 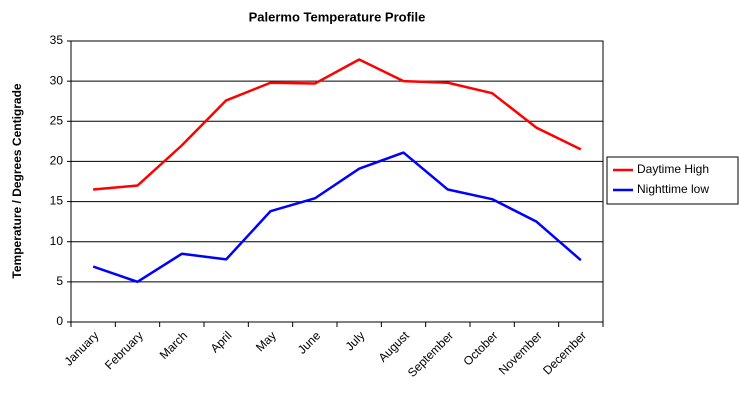 I want to click on y-tick-label: 35, so click(x=57, y=40).